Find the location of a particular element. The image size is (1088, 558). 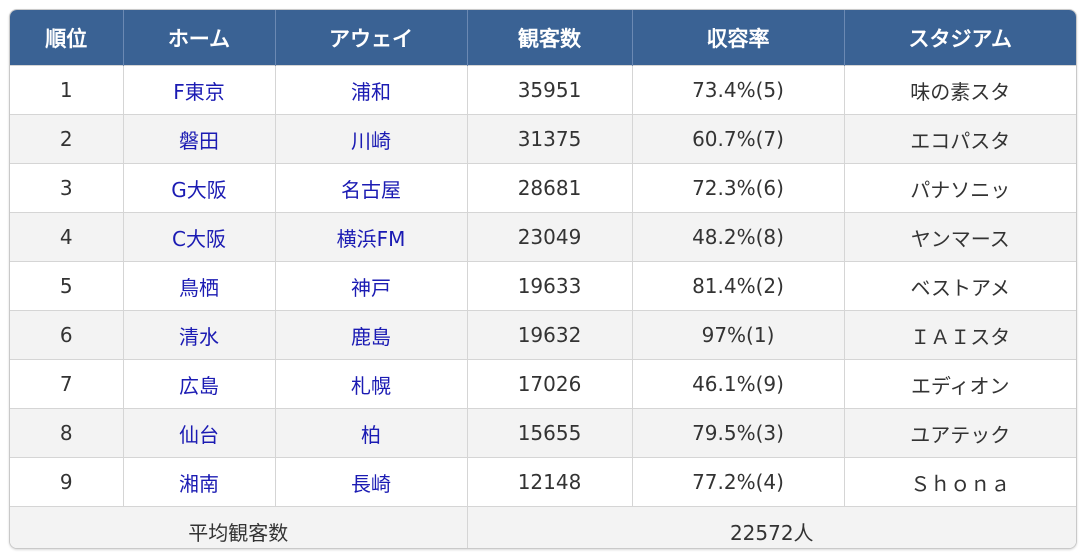

away-team-link: 長崎 is located at coordinates (371, 482).